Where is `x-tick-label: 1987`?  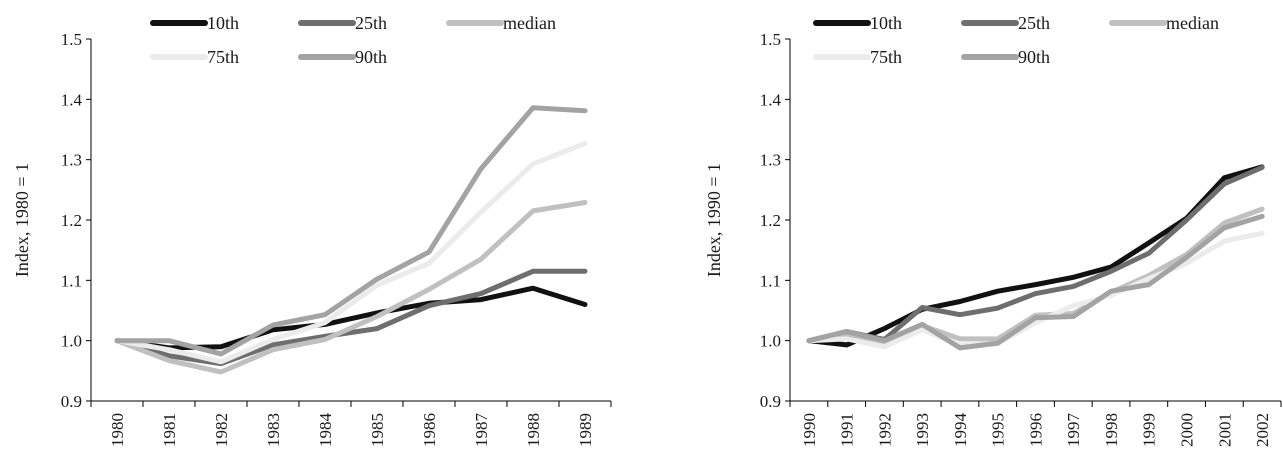 x-tick-label: 1987 is located at coordinates (481, 430).